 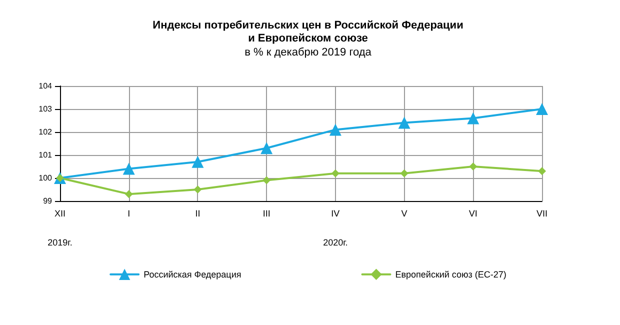 What do you see at coordinates (45, 109) in the screenshot?
I see `y-tick-label: 103` at bounding box center [45, 109].